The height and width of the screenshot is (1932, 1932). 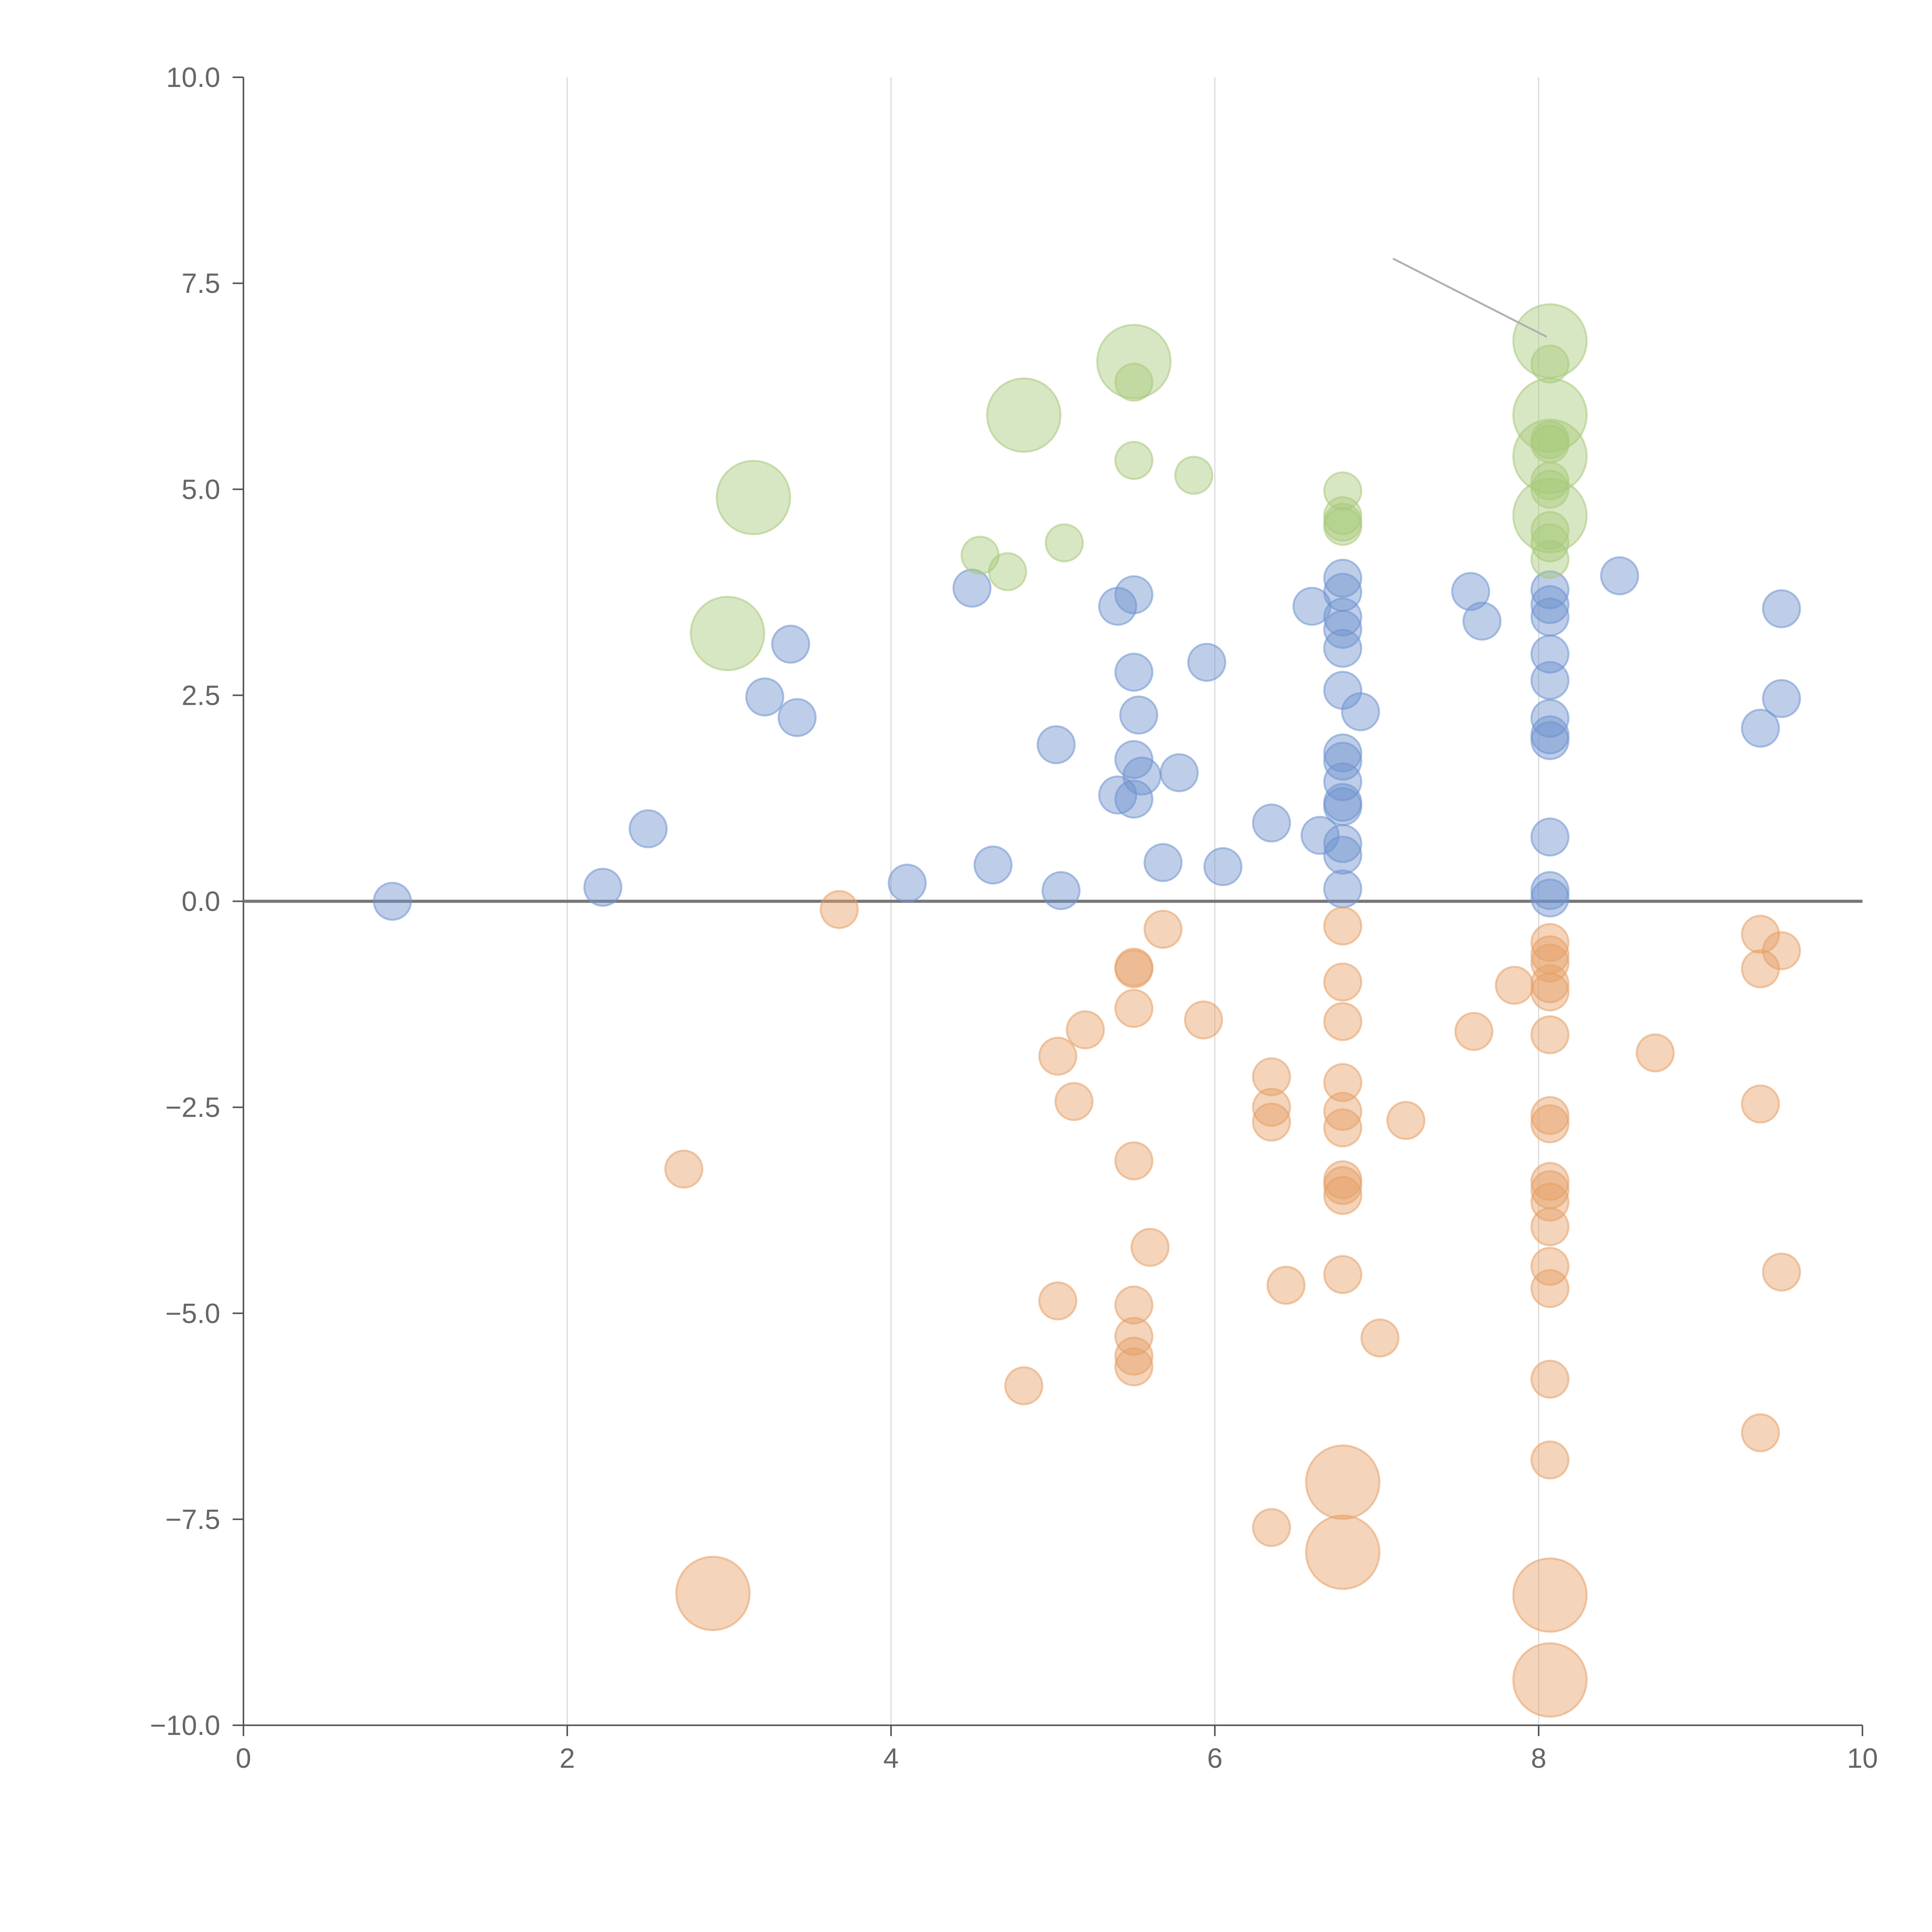 What do you see at coordinates (185, 1726) in the screenshot?
I see `y-tick-label: −10.0` at bounding box center [185, 1726].